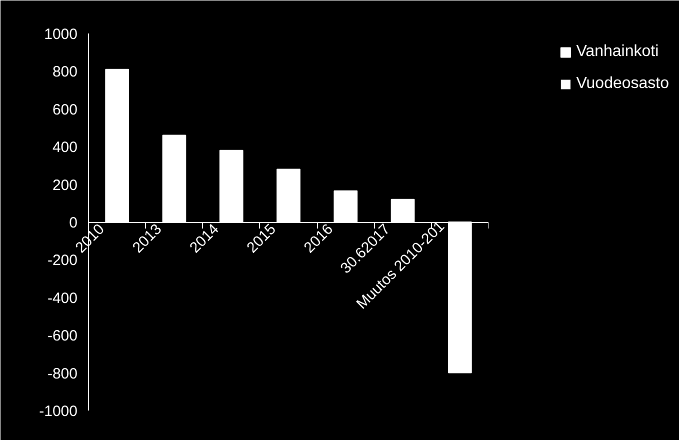 This screenshot has width=679, height=442. I want to click on legend-label: Vuodeosasto, so click(622, 84).